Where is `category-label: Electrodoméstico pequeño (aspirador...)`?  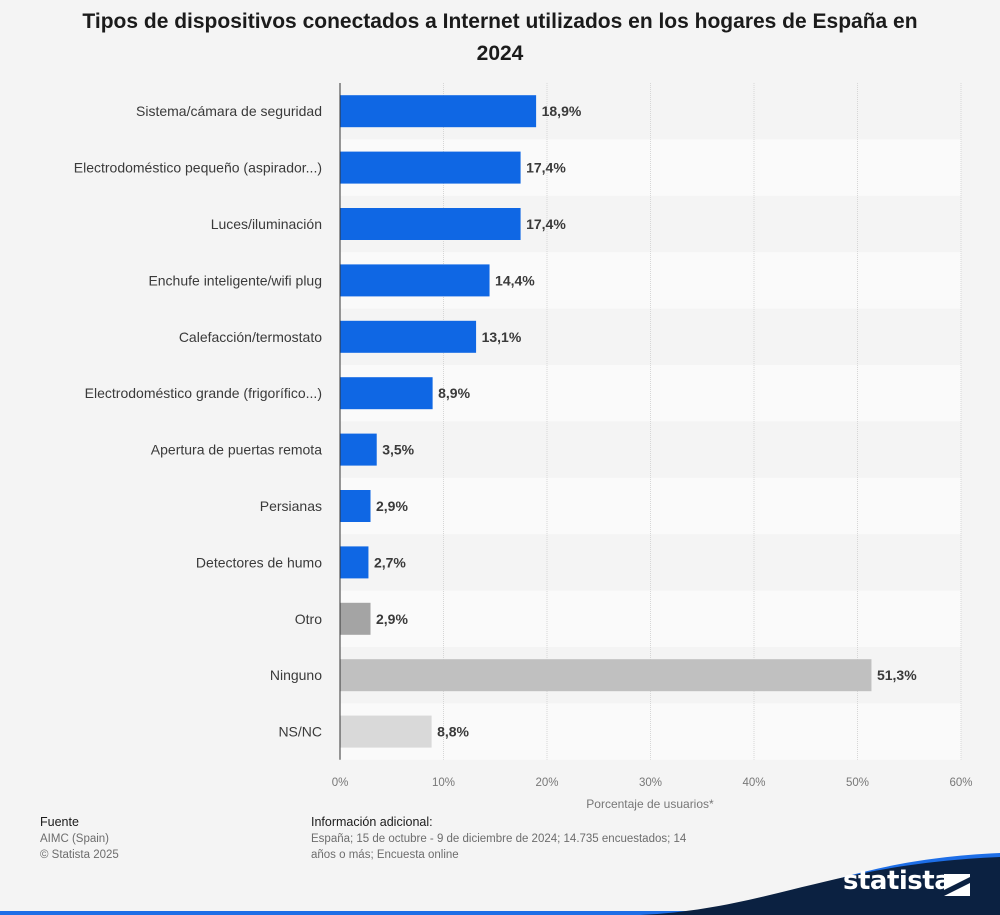
category-label: Electrodoméstico pequeño (aspirador...) is located at coordinates (198, 168).